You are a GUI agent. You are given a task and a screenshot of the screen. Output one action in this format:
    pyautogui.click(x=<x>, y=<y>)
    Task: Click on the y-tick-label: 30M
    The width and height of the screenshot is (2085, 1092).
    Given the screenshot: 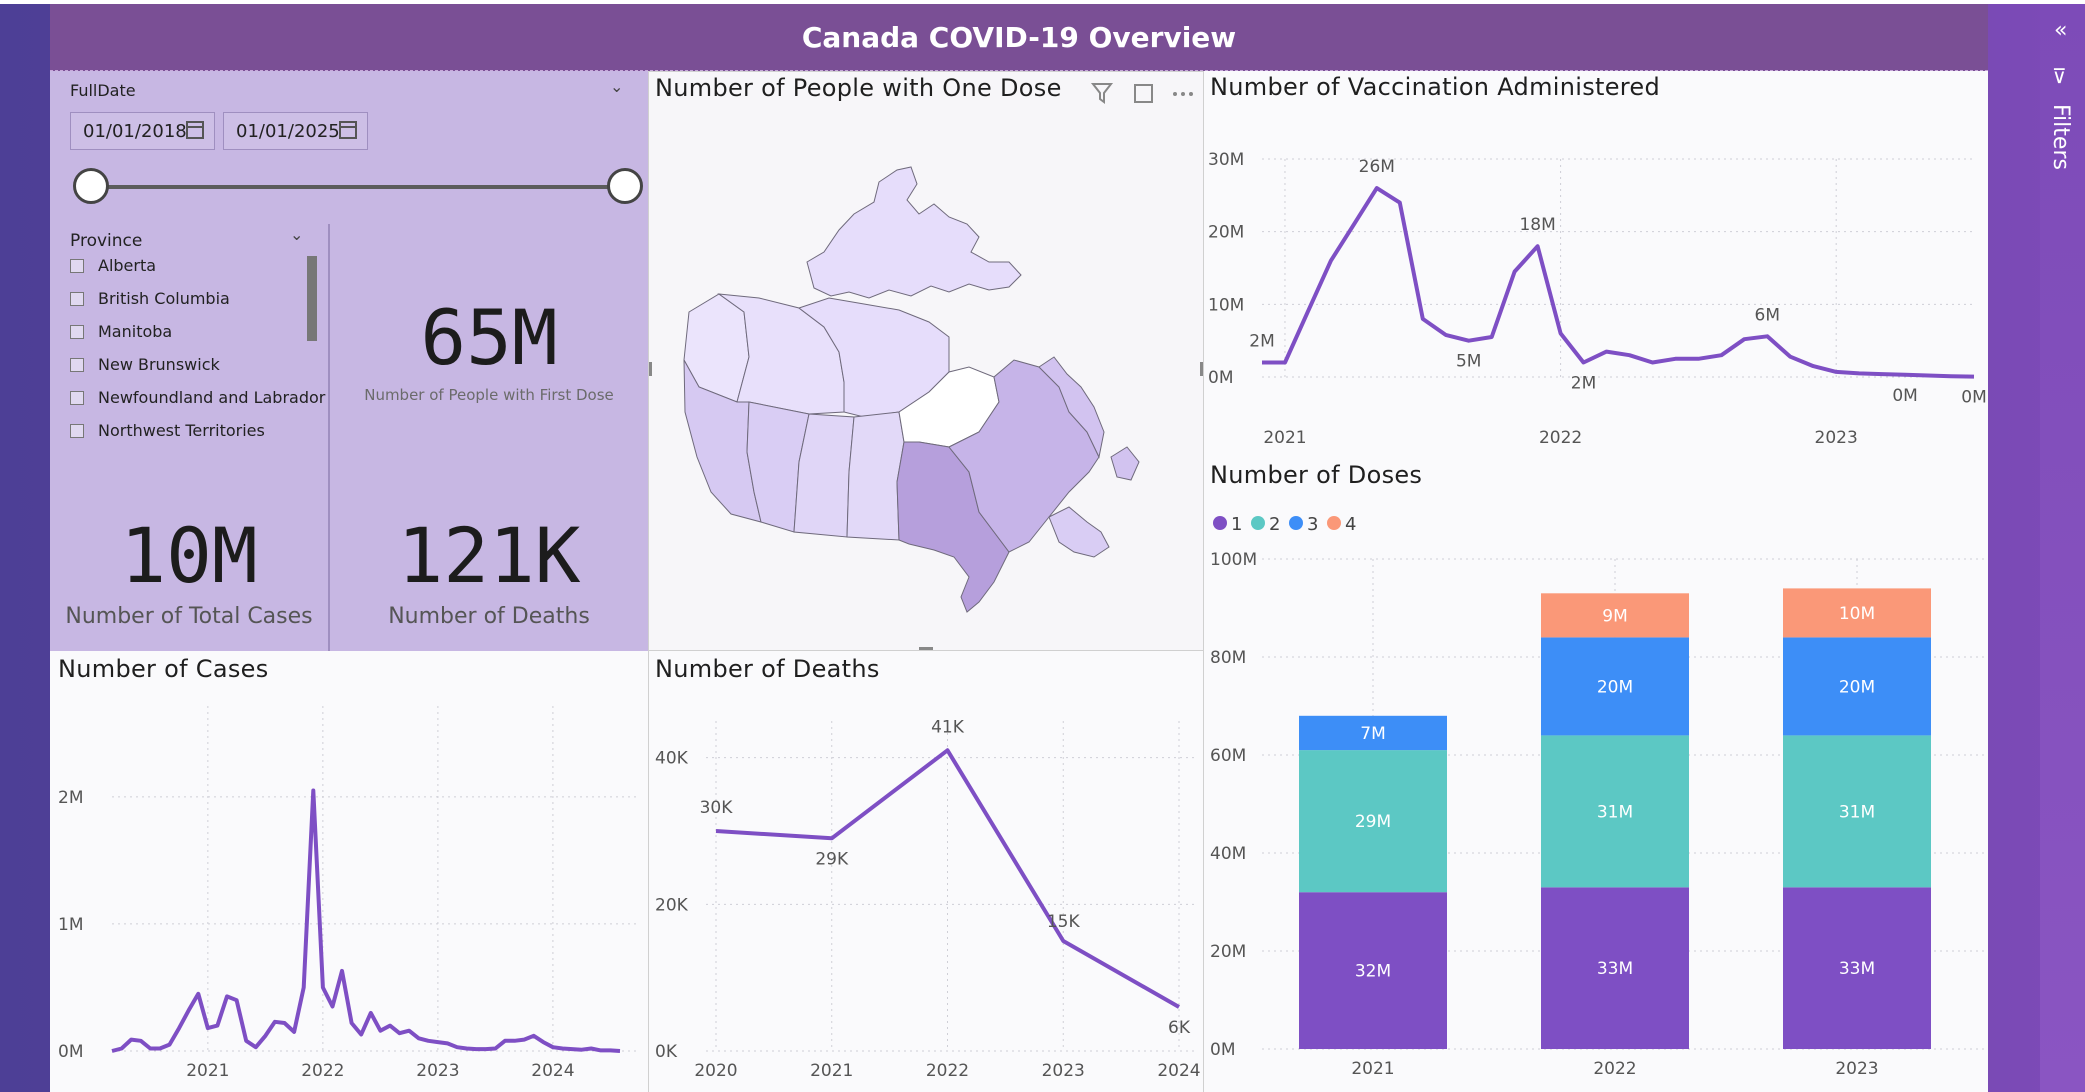 What is the action you would take?
    pyautogui.click(x=1226, y=160)
    